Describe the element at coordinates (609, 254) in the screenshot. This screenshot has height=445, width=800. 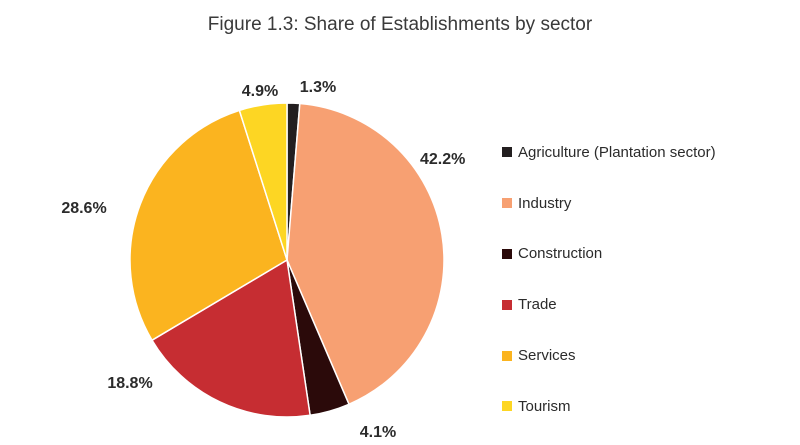
I see `legend-item: Construction` at that location.